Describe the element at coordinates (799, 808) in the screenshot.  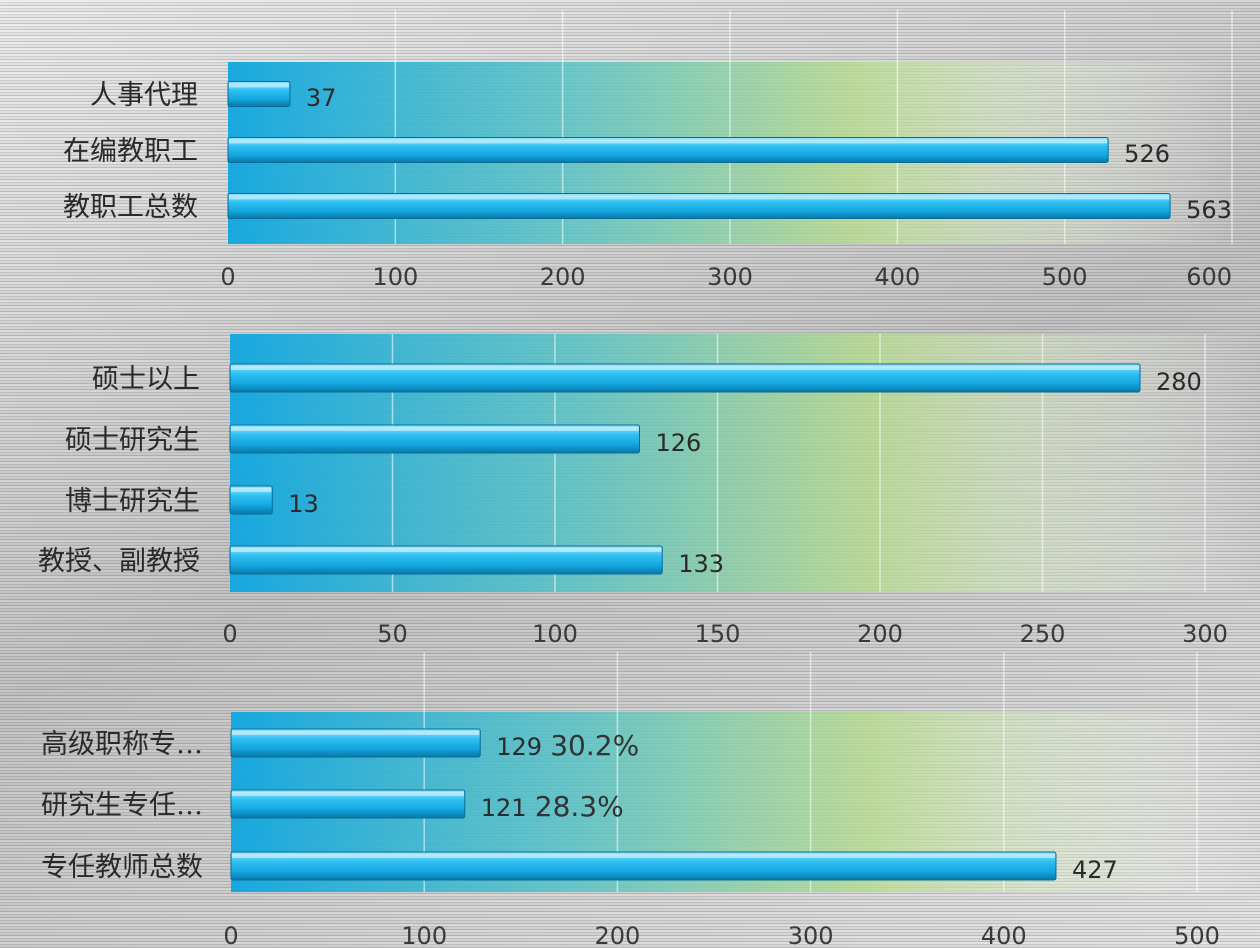
I see `value-labels: 129 121 427` at that location.